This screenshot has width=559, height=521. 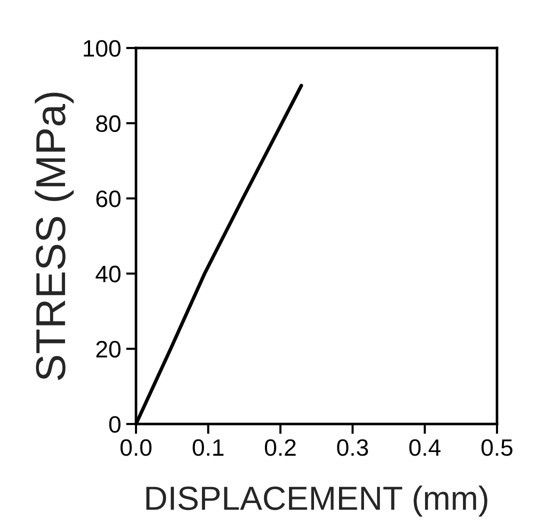 I want to click on y-tick-label: 100, so click(x=102, y=48).